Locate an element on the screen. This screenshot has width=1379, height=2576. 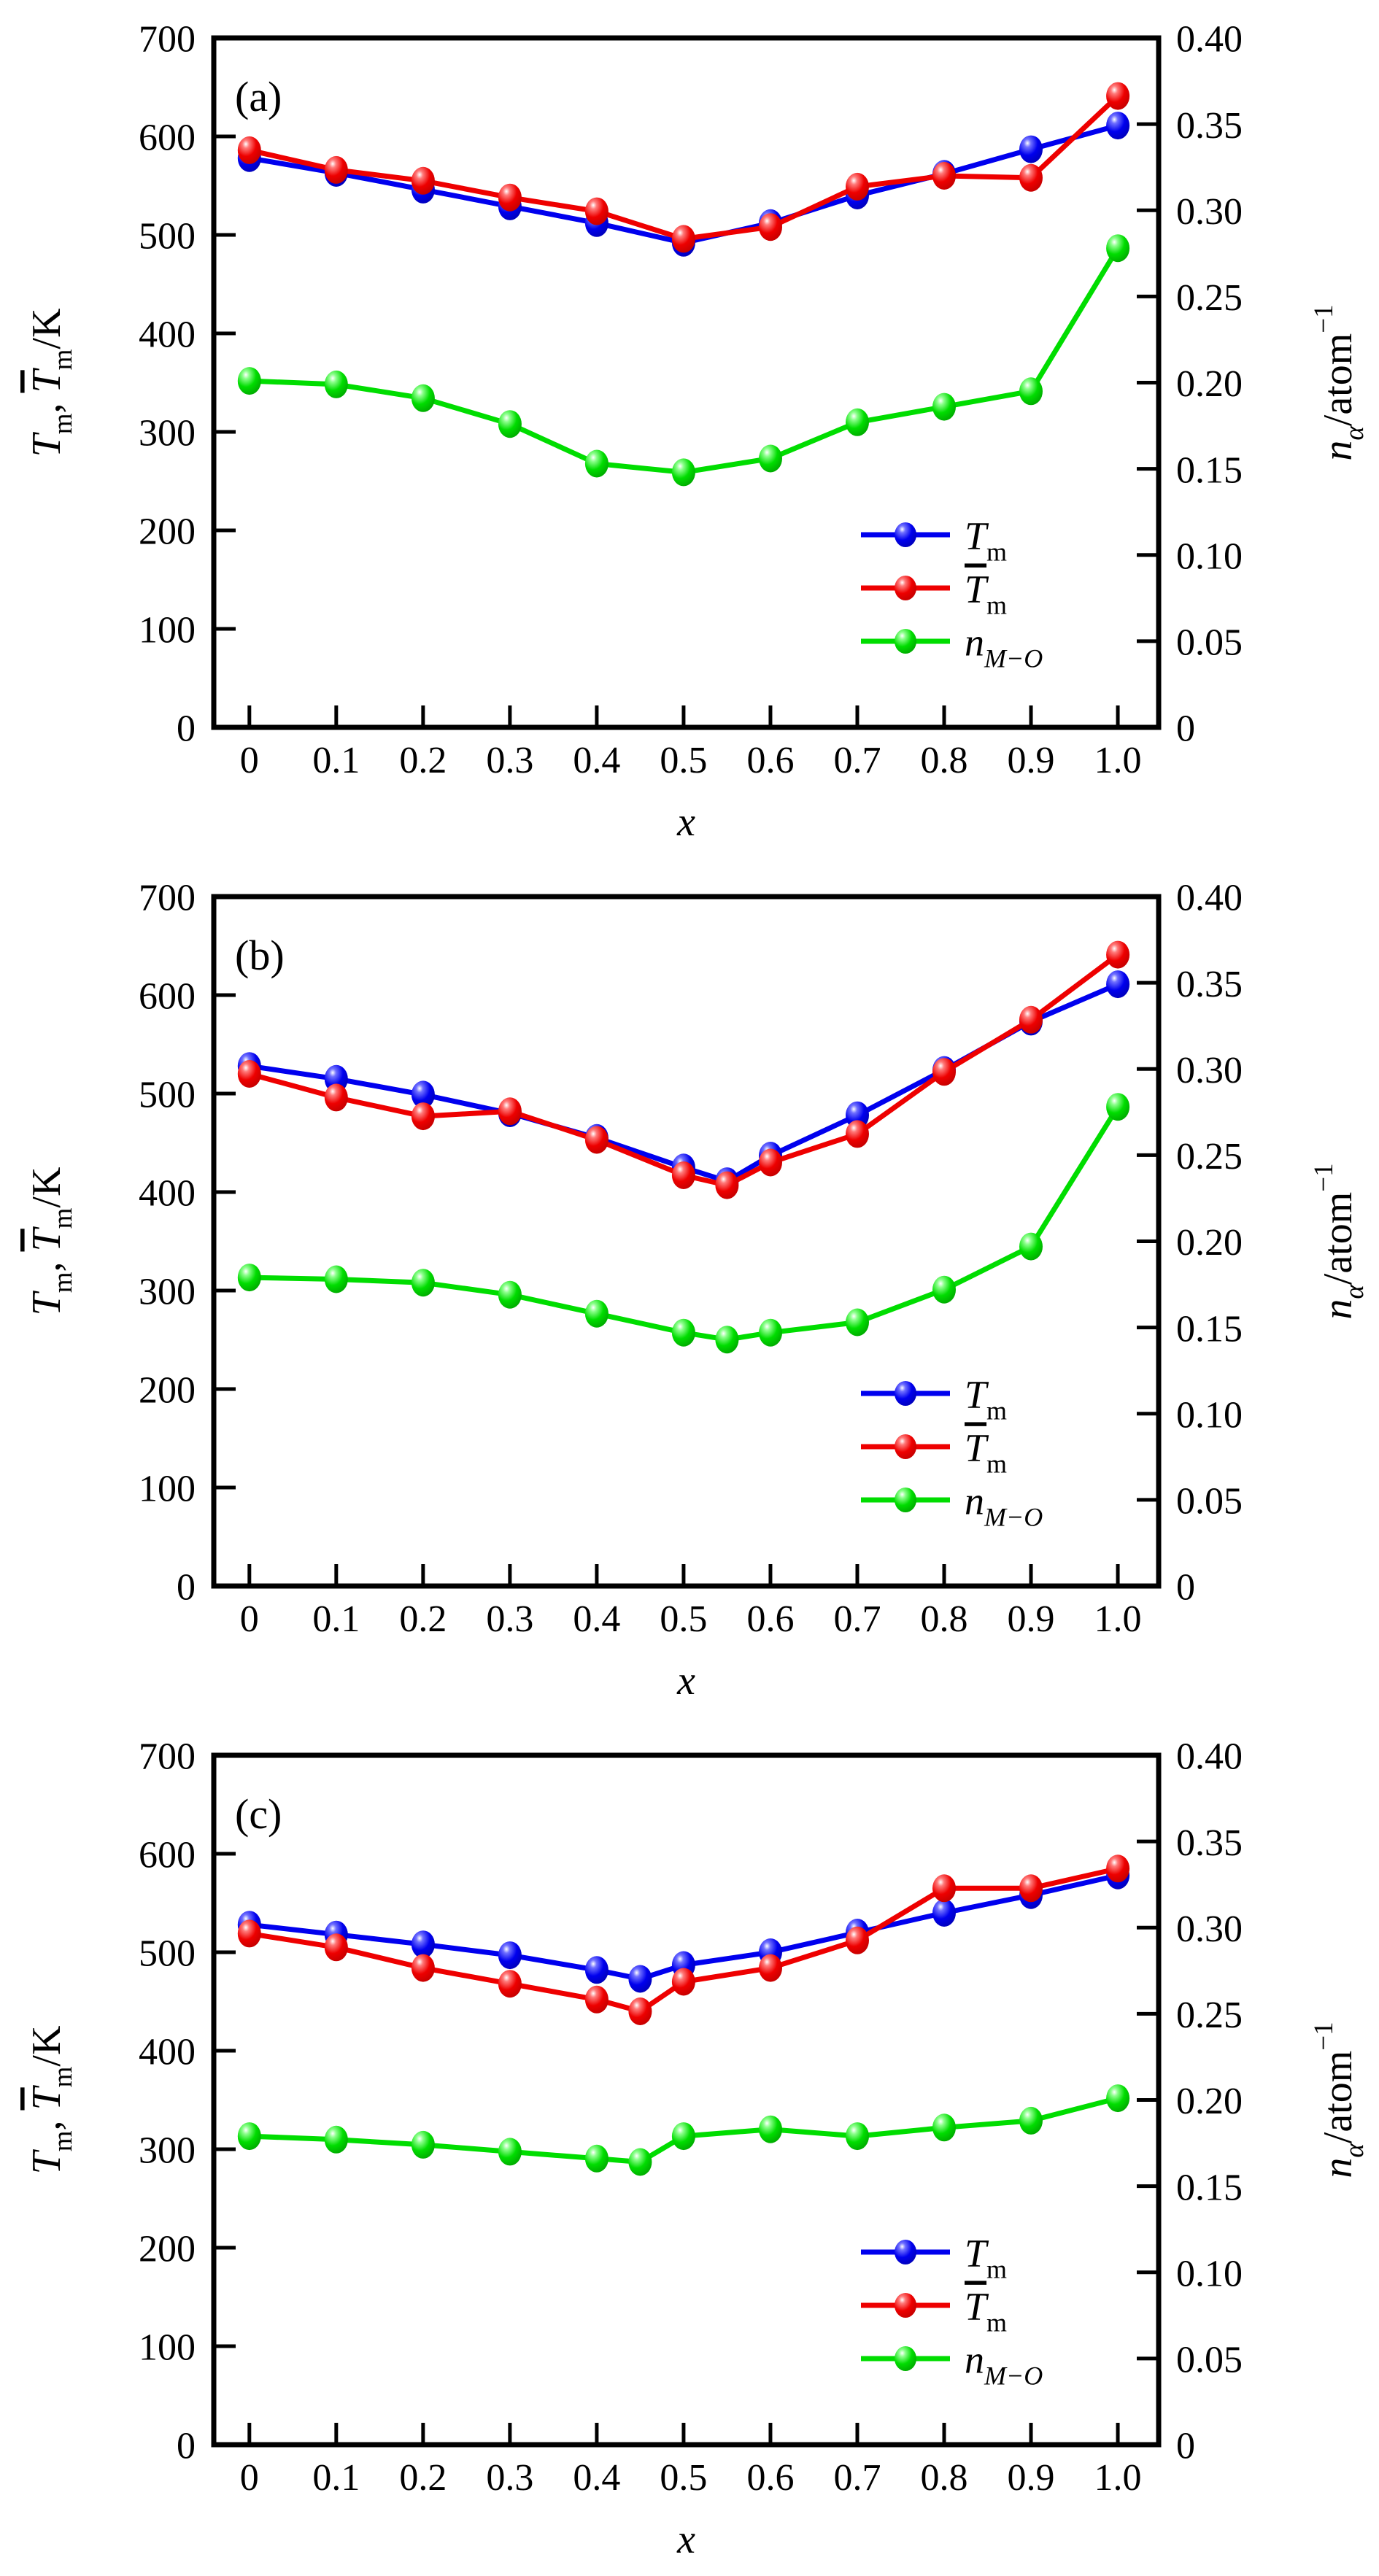
y-right-tick-label: 0.10 is located at coordinates (1209, 556).